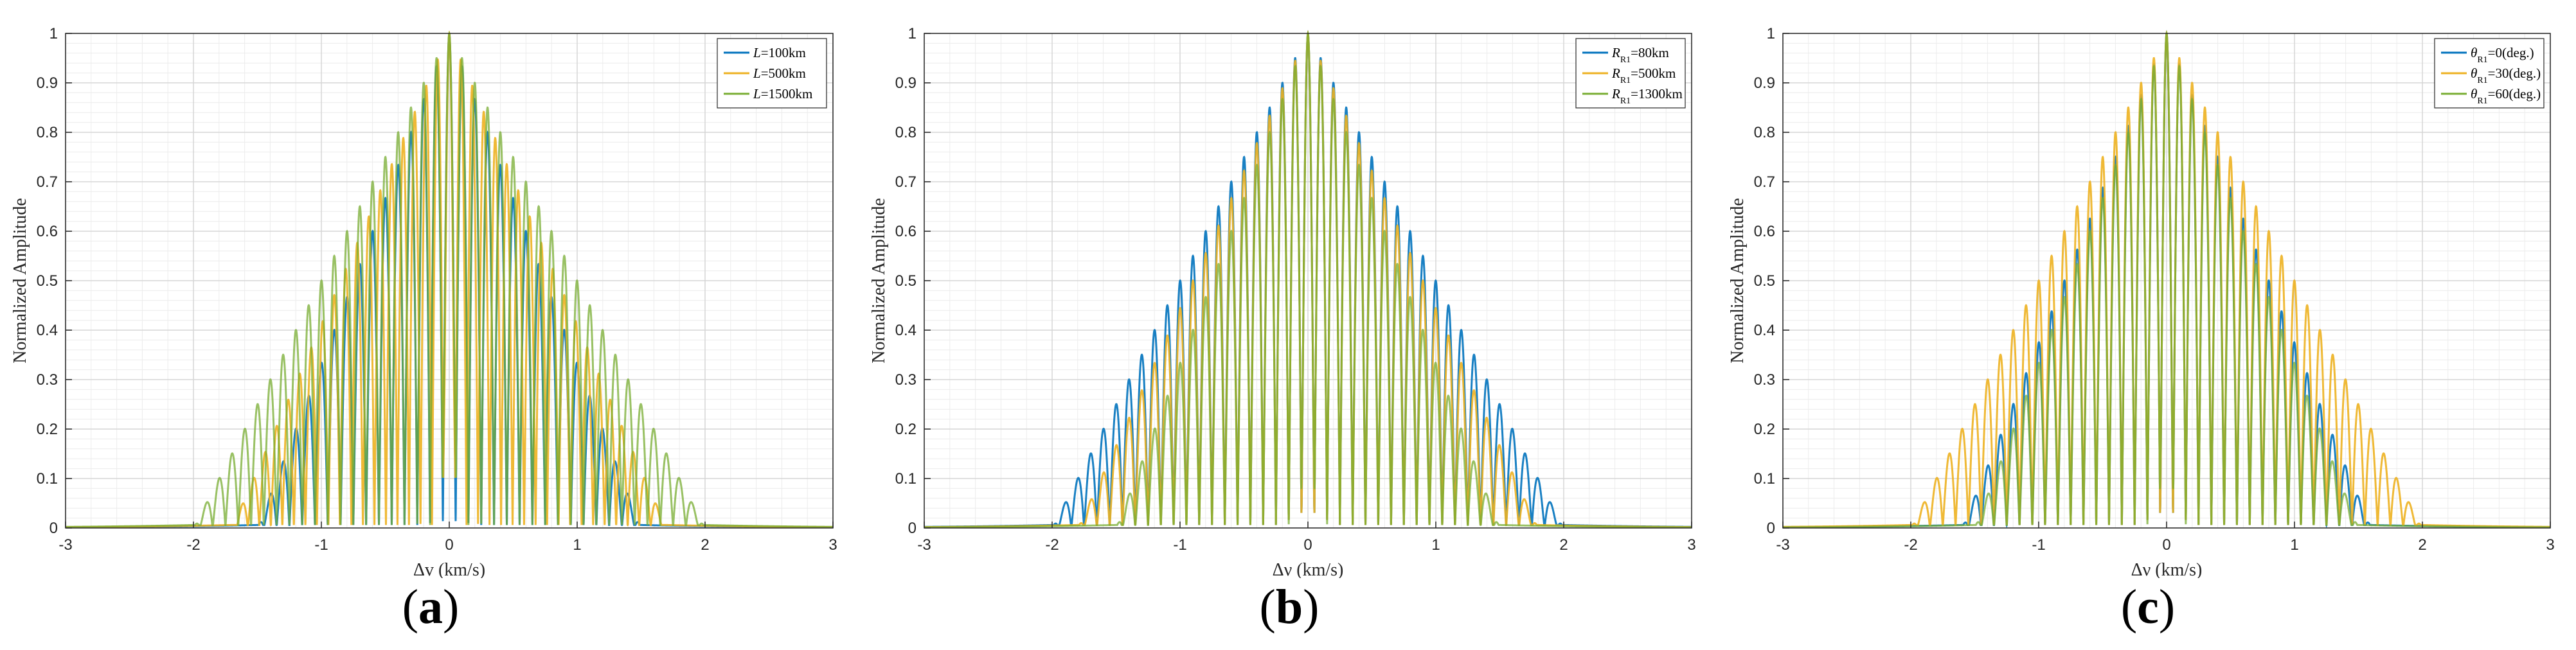  What do you see at coordinates (1764, 478) in the screenshot?
I see `p3-y-tick-label: 0.1` at bounding box center [1764, 478].